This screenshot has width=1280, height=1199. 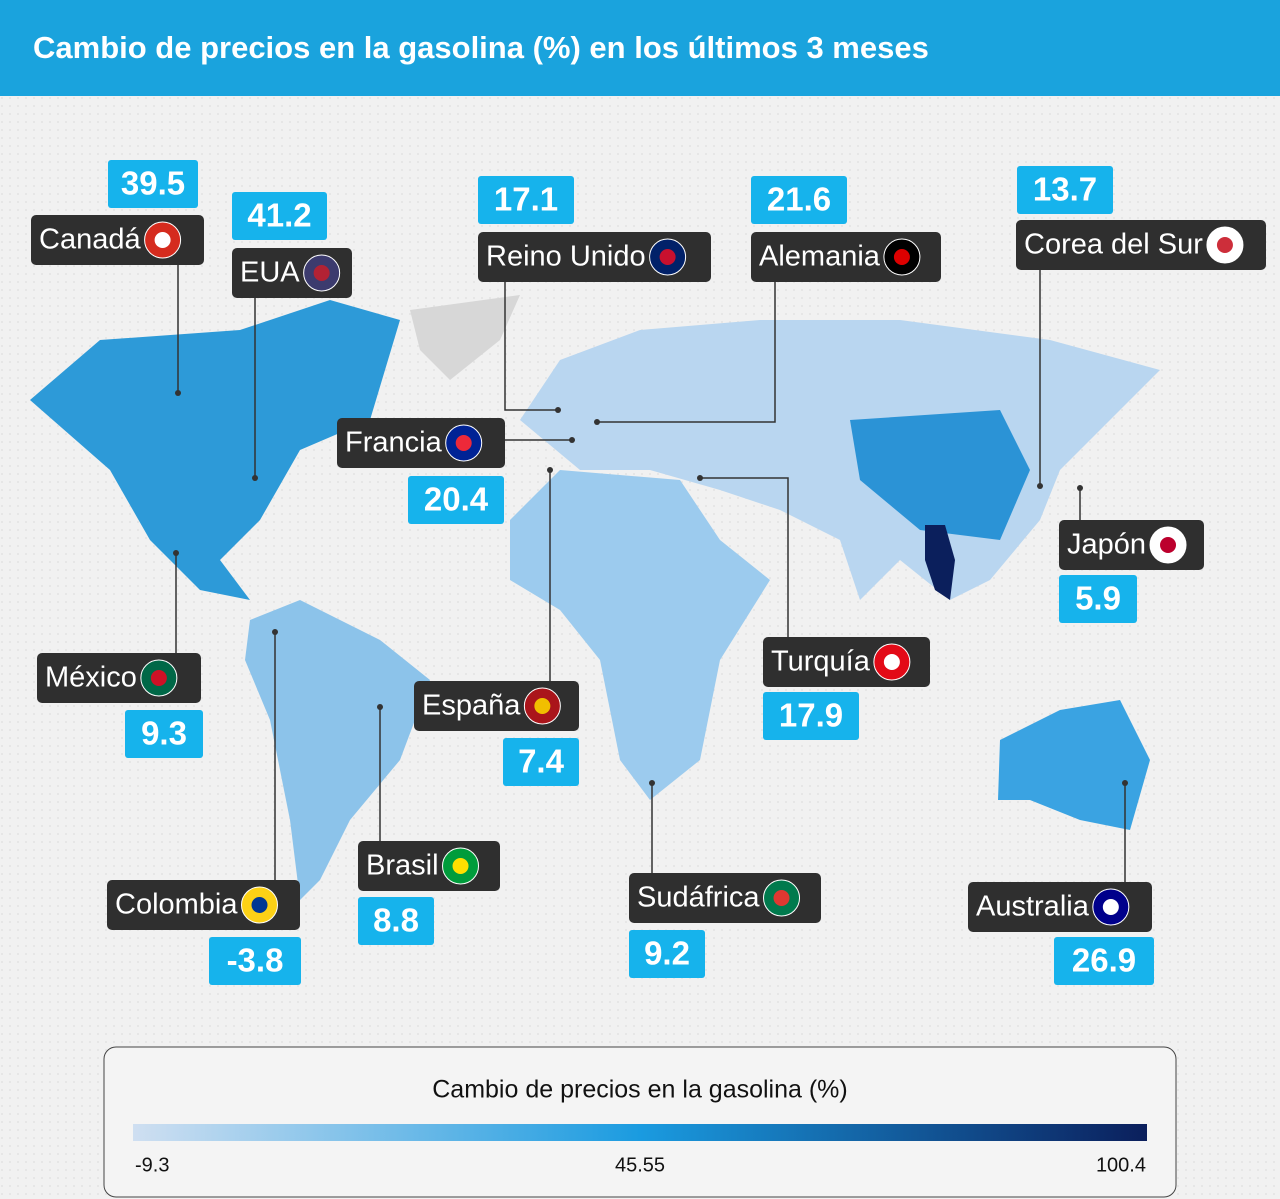 I want to click on country-name: Japón, so click(x=1106, y=545).